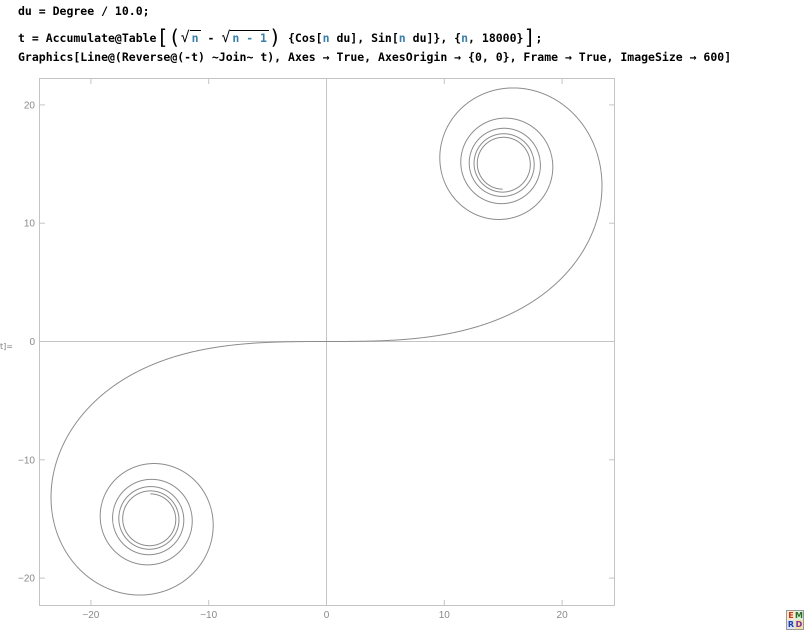 This screenshot has width=807, height=632. What do you see at coordinates (90, 615) in the screenshot?
I see `x-tick-label: −20` at bounding box center [90, 615].